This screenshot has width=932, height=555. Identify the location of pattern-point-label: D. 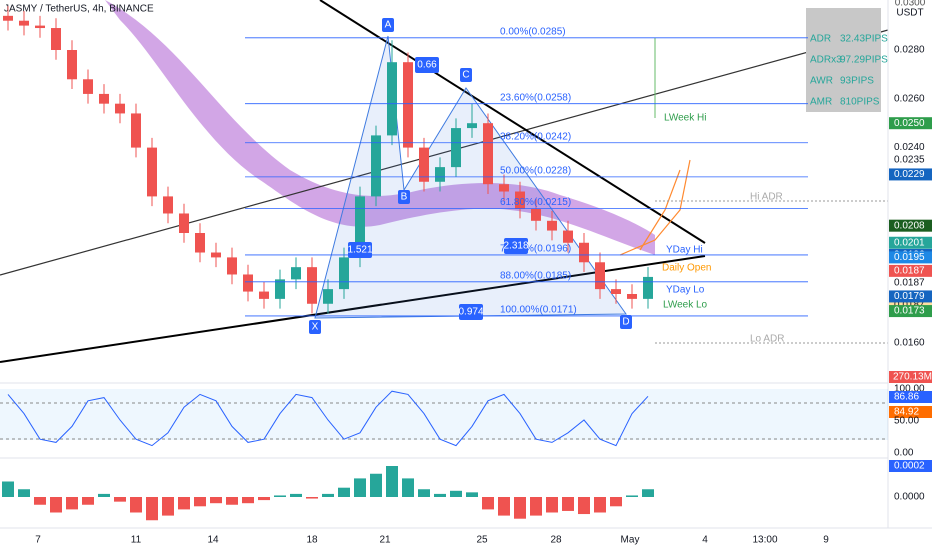
(625, 322).